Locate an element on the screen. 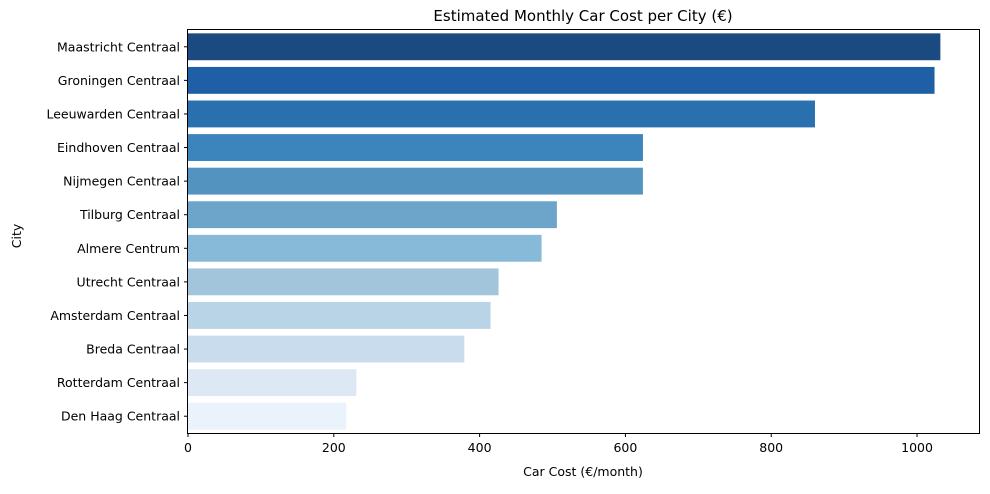  y-tick-label: Breda Centraal is located at coordinates (133, 349).